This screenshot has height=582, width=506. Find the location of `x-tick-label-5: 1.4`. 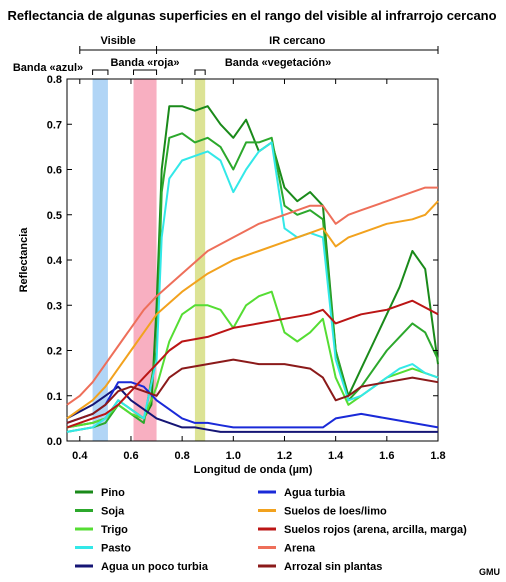

x-tick-label-5: 1.4 is located at coordinates (336, 456).